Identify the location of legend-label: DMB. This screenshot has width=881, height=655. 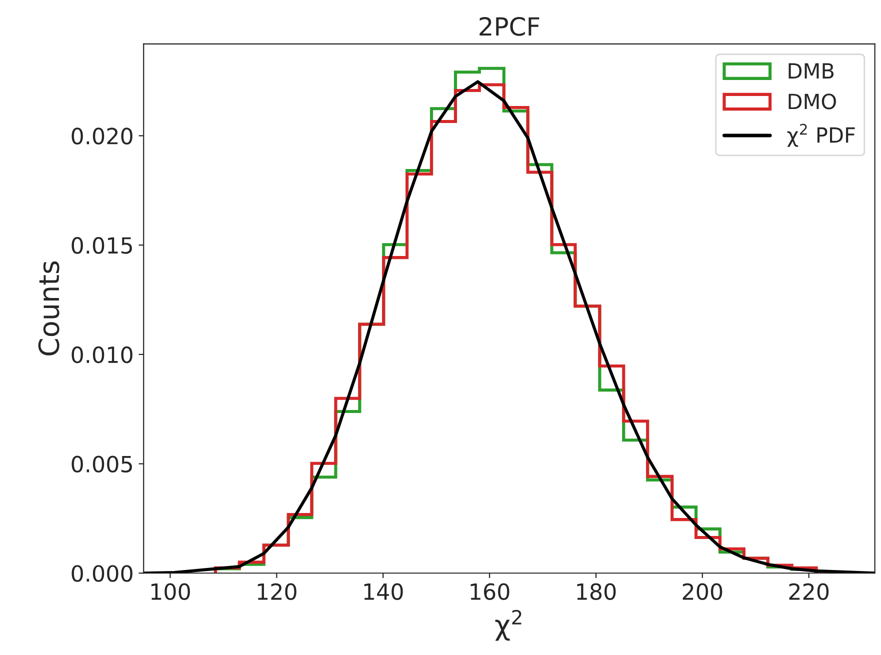
(811, 70).